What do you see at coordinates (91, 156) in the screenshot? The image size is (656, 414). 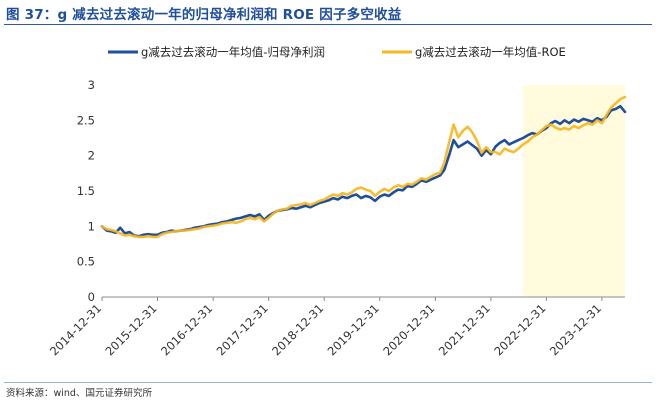 I see `y-tick-label: 2` at bounding box center [91, 156].